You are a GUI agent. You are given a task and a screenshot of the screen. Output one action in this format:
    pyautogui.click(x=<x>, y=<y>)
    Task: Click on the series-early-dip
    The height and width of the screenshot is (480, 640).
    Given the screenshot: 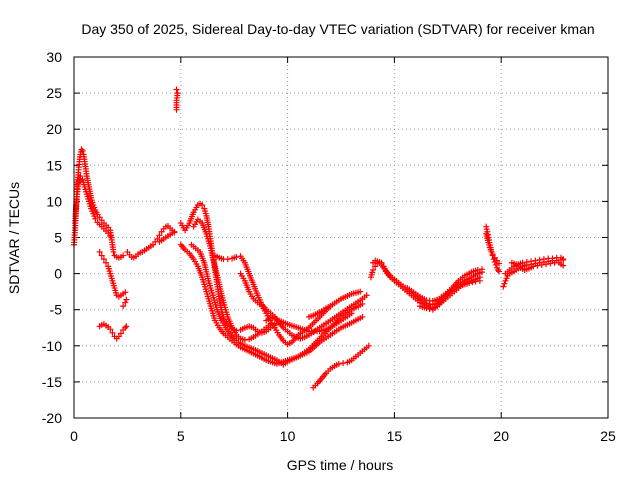 What is the action you would take?
    pyautogui.click(x=113, y=331)
    